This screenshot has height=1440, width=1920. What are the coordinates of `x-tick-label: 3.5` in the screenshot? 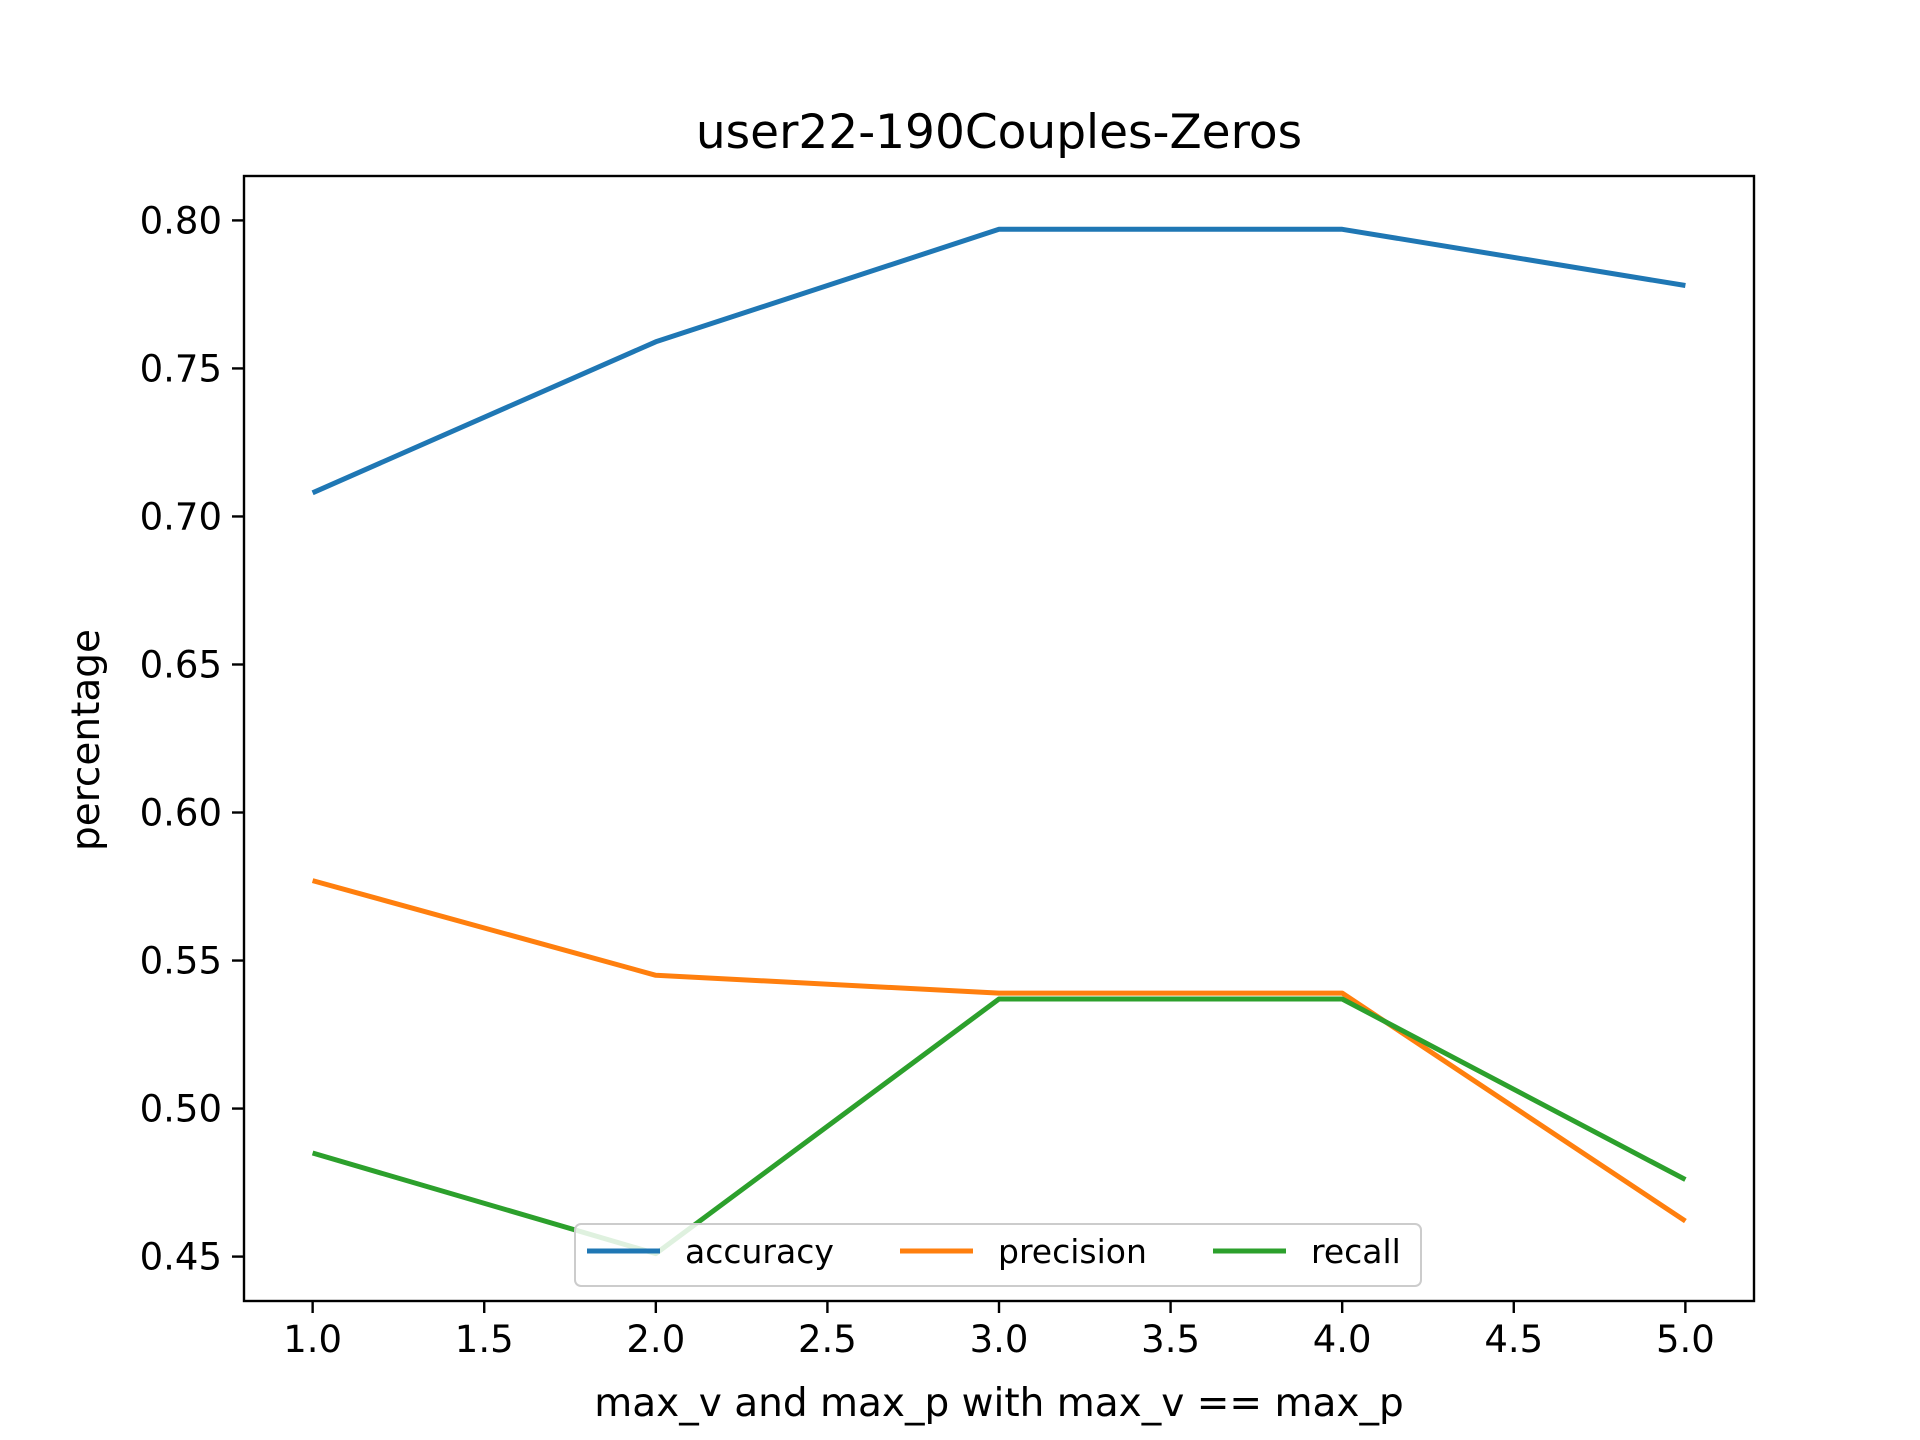 It's located at (1170, 1339).